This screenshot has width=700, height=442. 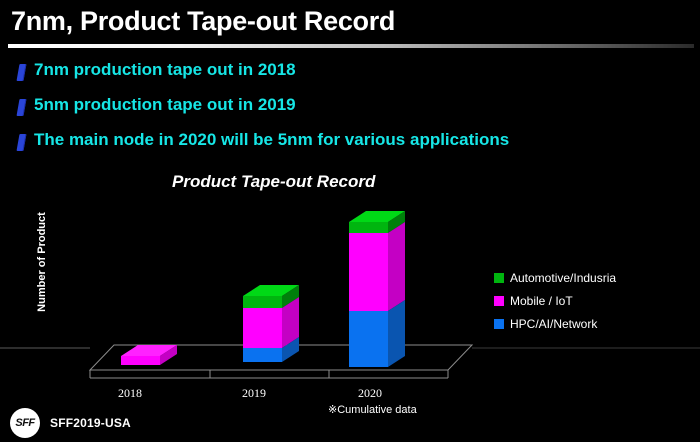 I want to click on legend-label-hpc: HPC/AI/Network, so click(x=554, y=323).